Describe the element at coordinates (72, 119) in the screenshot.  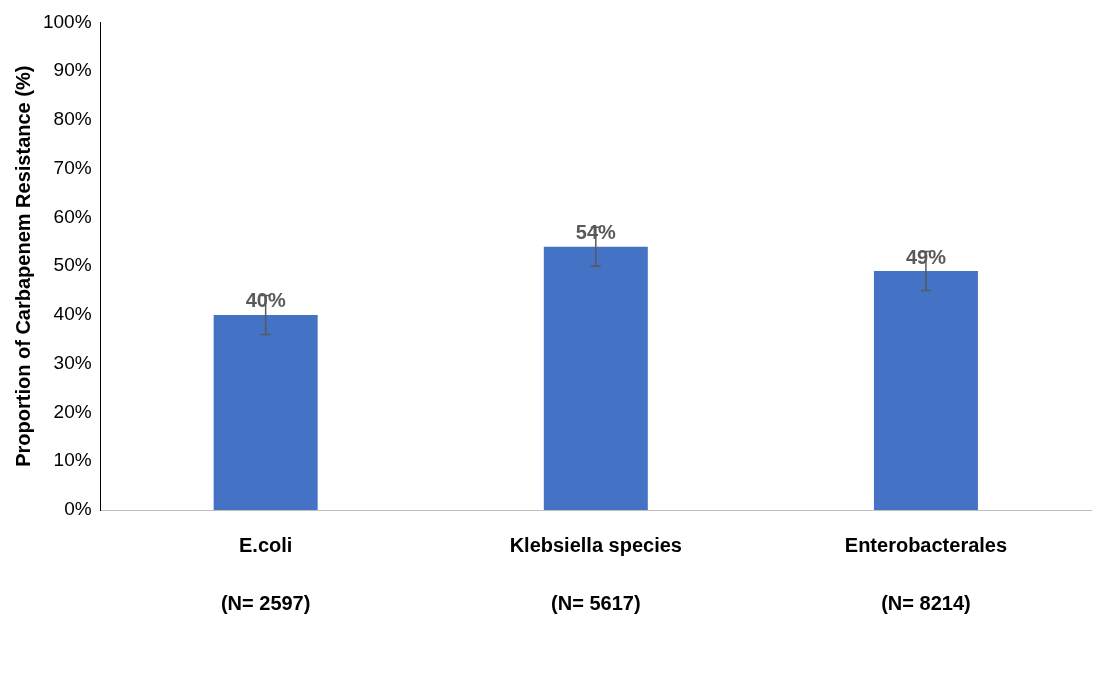
I see `y-tick-label: 80%` at that location.